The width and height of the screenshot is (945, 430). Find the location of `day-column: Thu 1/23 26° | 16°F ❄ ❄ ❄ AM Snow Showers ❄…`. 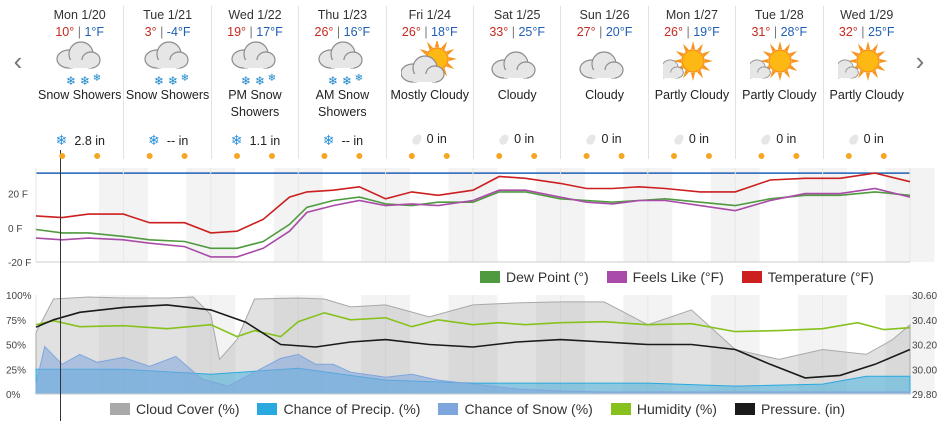

day-column: Thu 1/23 26° | 16°F ❄ ❄ ❄ AM Snow Showers ❄… is located at coordinates (341, 82).